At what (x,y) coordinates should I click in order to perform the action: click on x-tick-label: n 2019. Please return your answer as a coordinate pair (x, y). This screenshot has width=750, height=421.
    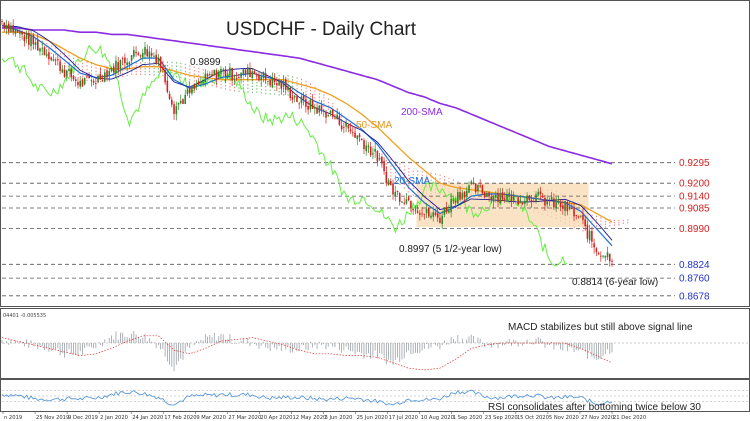
    Looking at the image, I should click on (13, 418).